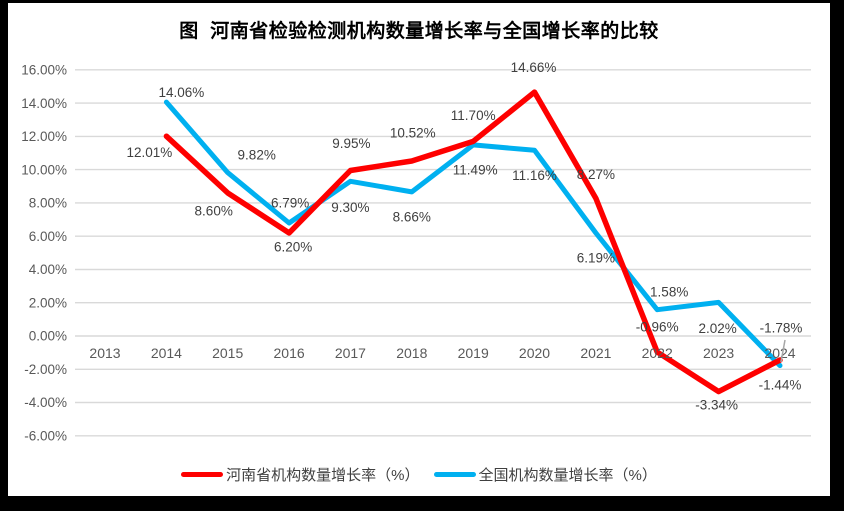 The width and height of the screenshot is (844, 511). I want to click on data-label-henan-2020: 14.66%, so click(534, 67).